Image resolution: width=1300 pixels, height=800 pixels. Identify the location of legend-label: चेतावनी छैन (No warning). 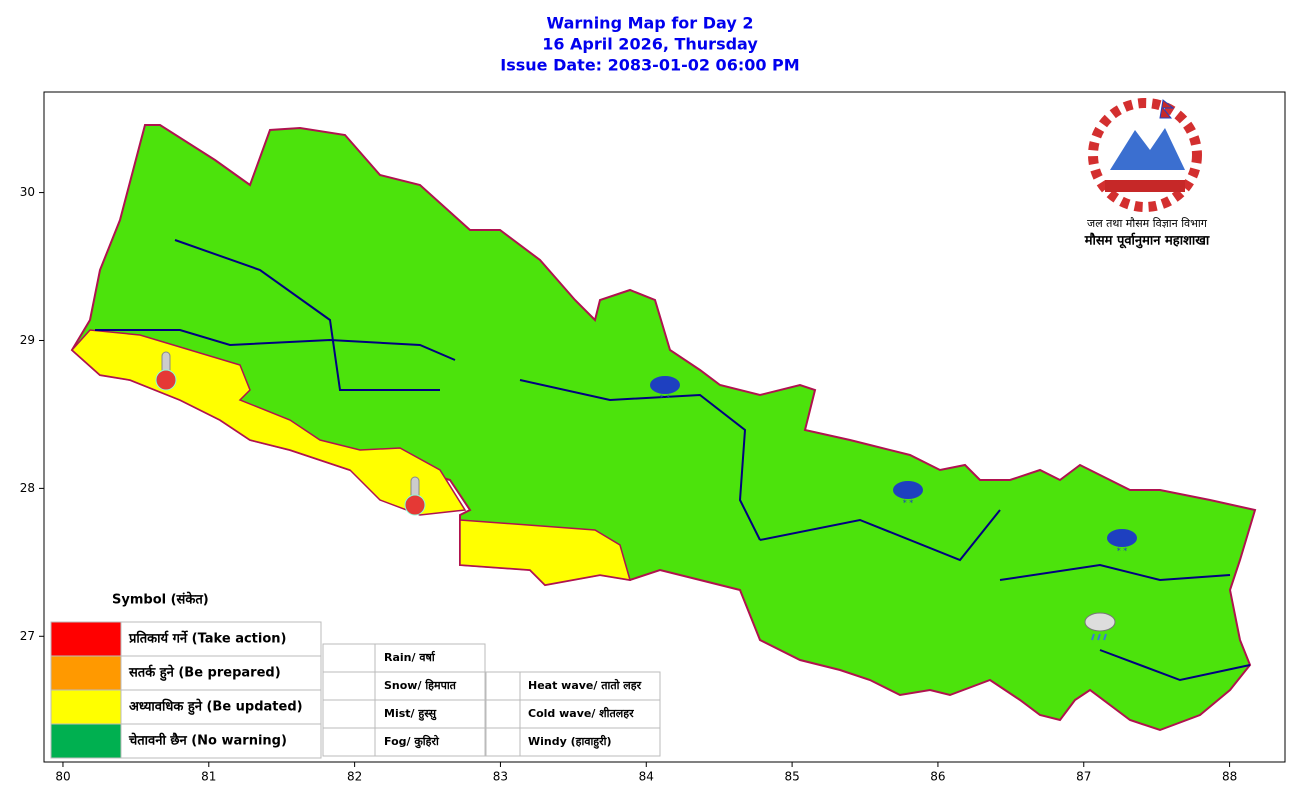
(207, 741).